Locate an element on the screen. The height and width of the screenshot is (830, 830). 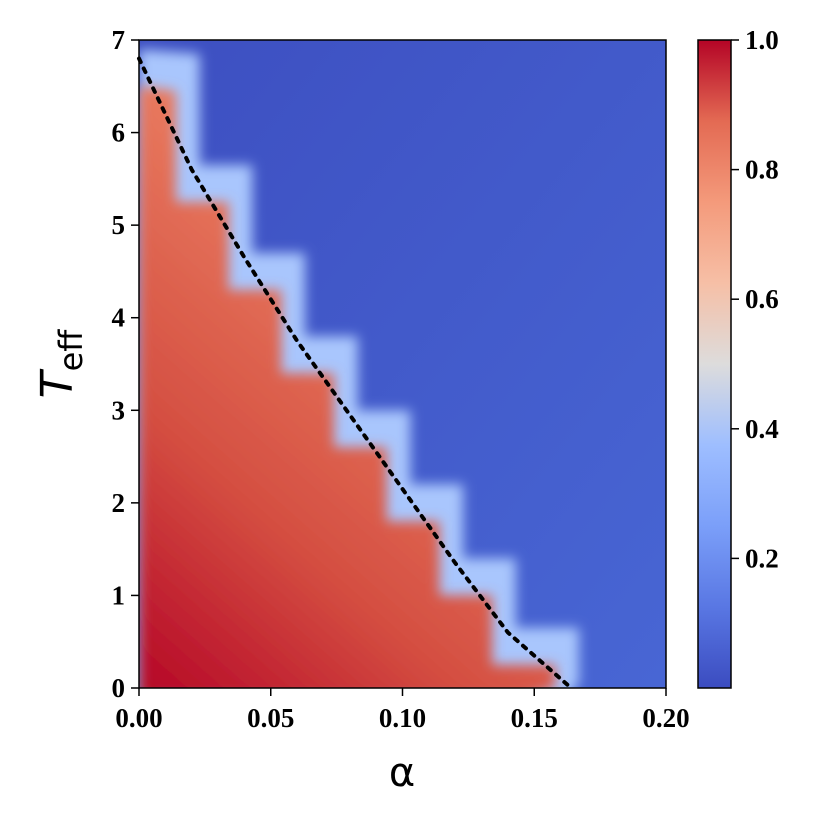
svg-text: Teff is located at coordinates (61, 364).